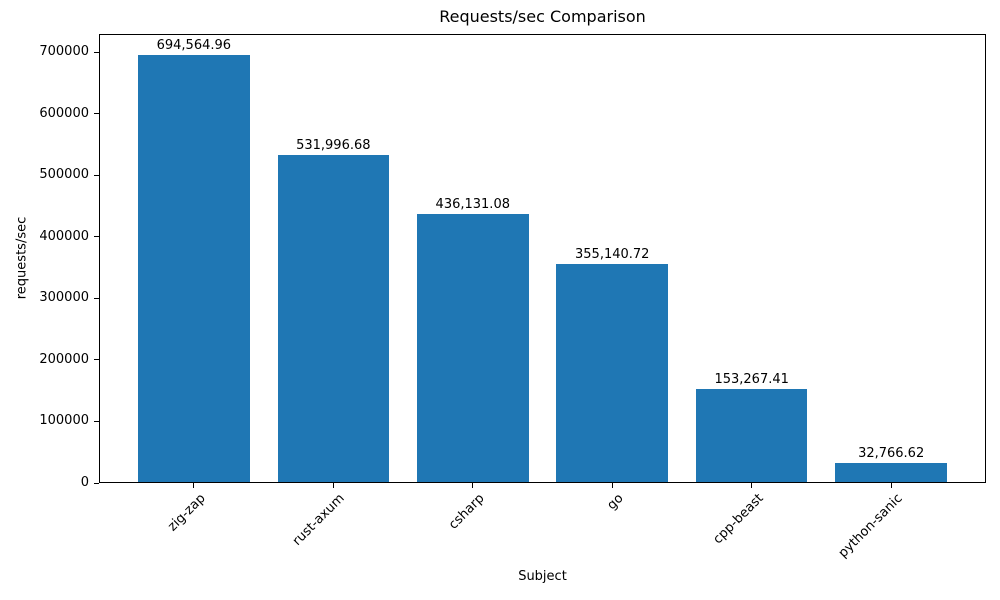  What do you see at coordinates (612, 255) in the screenshot?
I see `bar-value-label-go: 355,140.72` at bounding box center [612, 255].